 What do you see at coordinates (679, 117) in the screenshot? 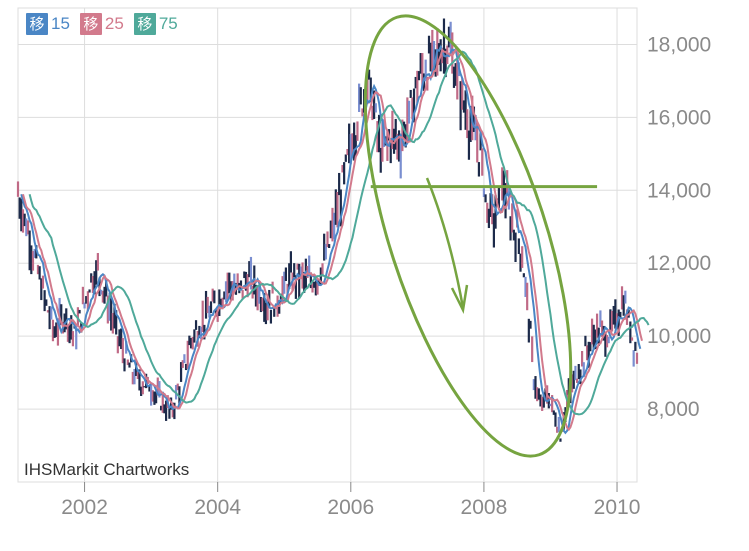
I see `y-tick-label-16000: 16,000` at bounding box center [679, 117].